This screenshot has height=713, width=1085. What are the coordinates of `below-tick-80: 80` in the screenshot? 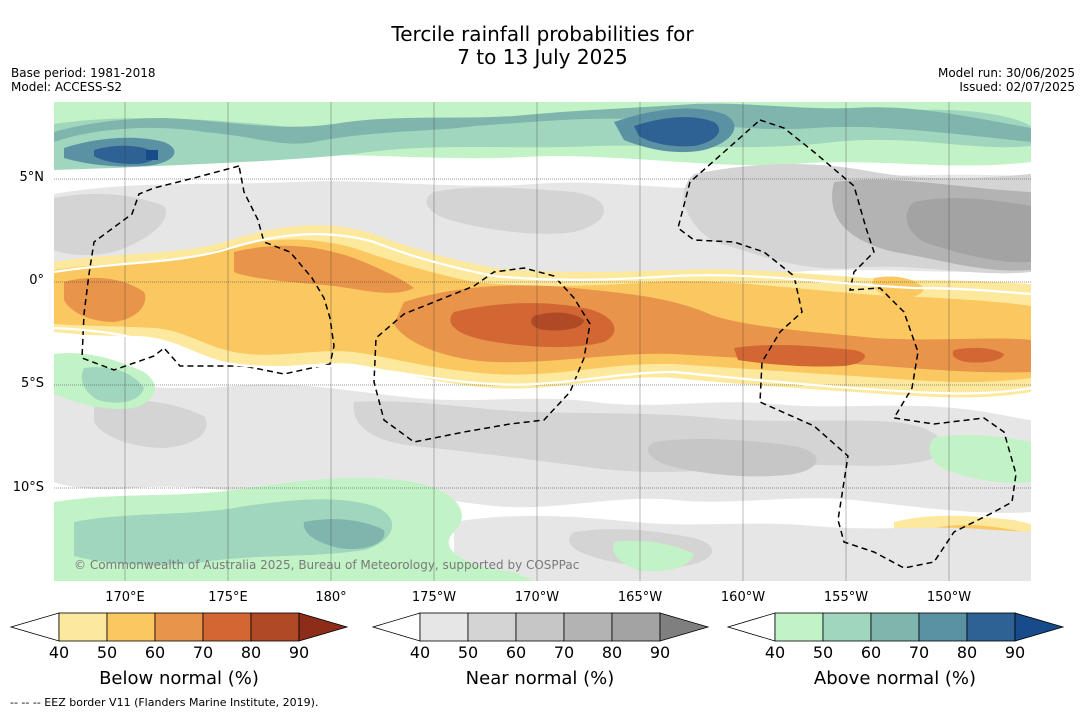 It's located at (251, 652).